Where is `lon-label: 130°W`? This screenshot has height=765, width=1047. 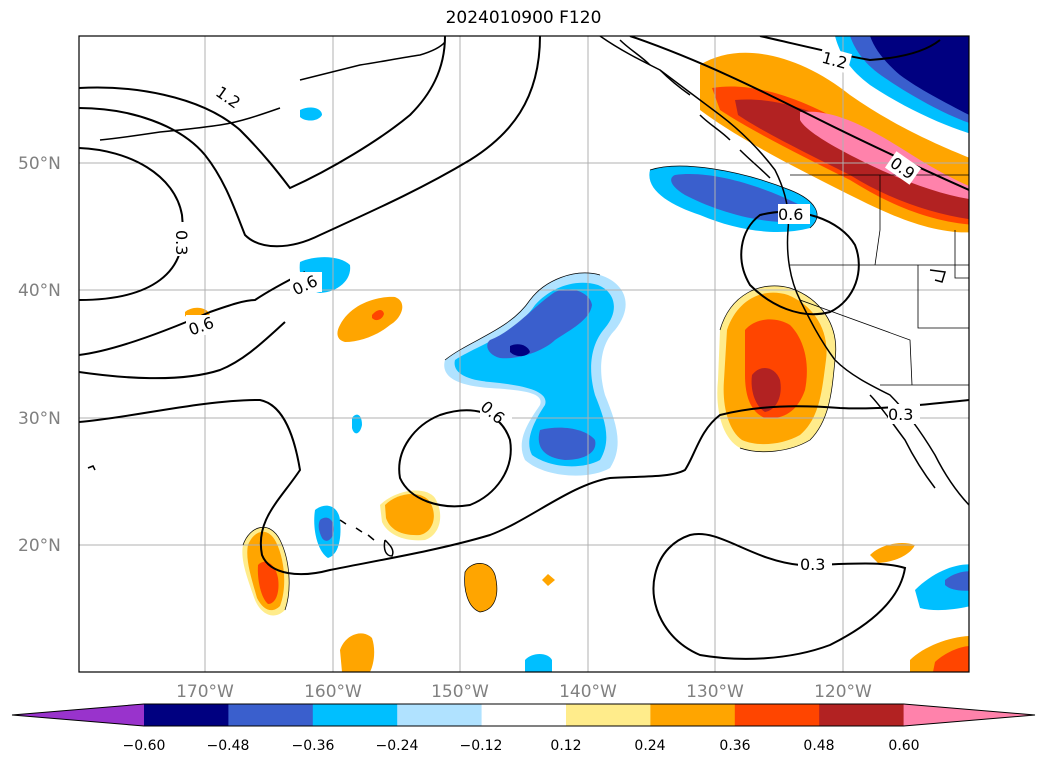
lon-label: 130°W is located at coordinates (715, 692).